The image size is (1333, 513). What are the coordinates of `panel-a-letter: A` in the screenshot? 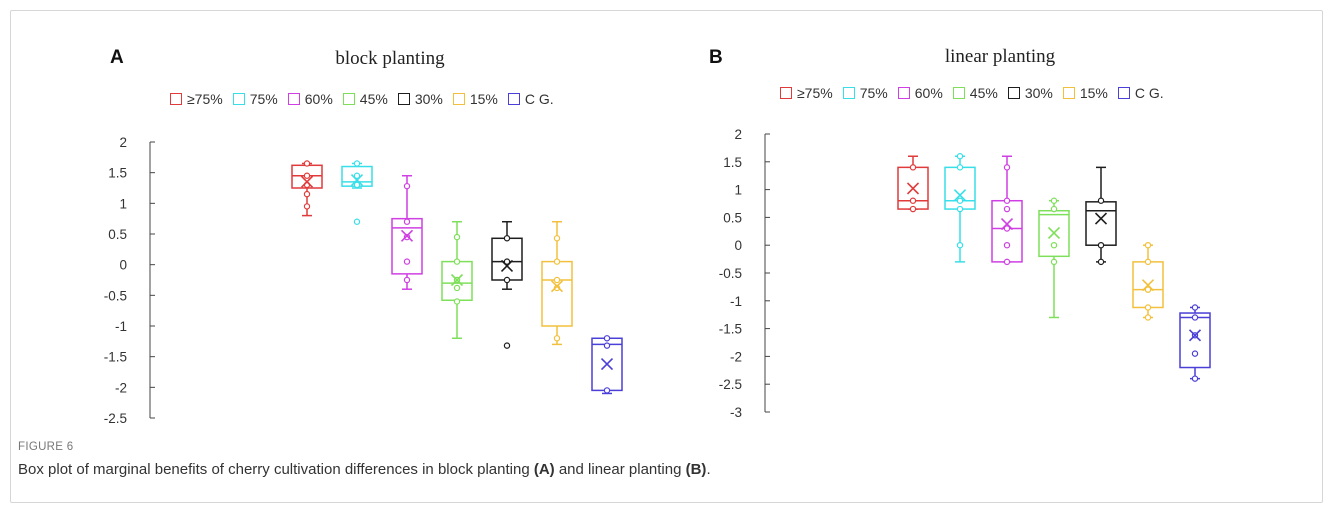 It's located at (117, 57).